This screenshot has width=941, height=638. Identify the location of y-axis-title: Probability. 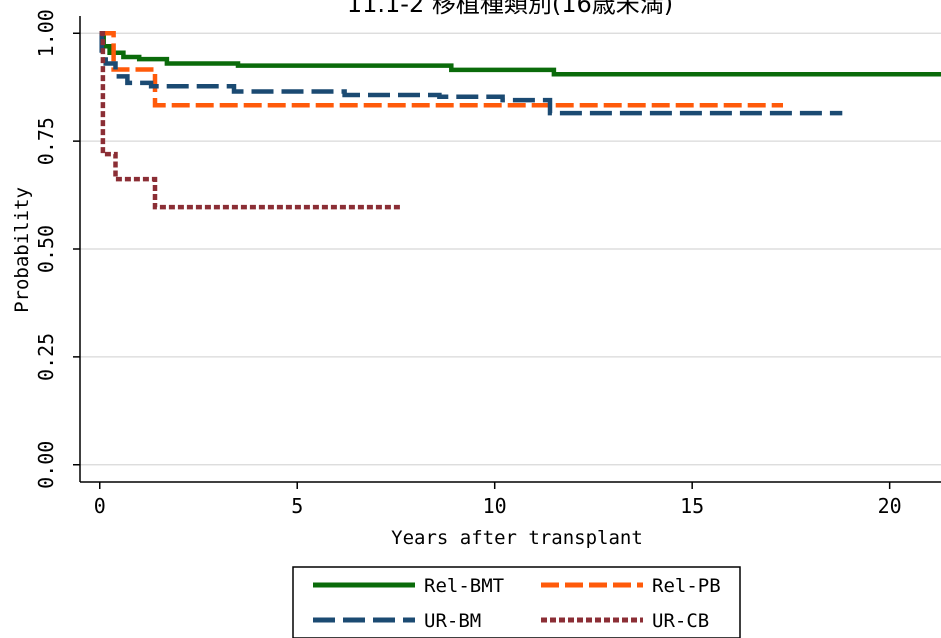
(22, 250).